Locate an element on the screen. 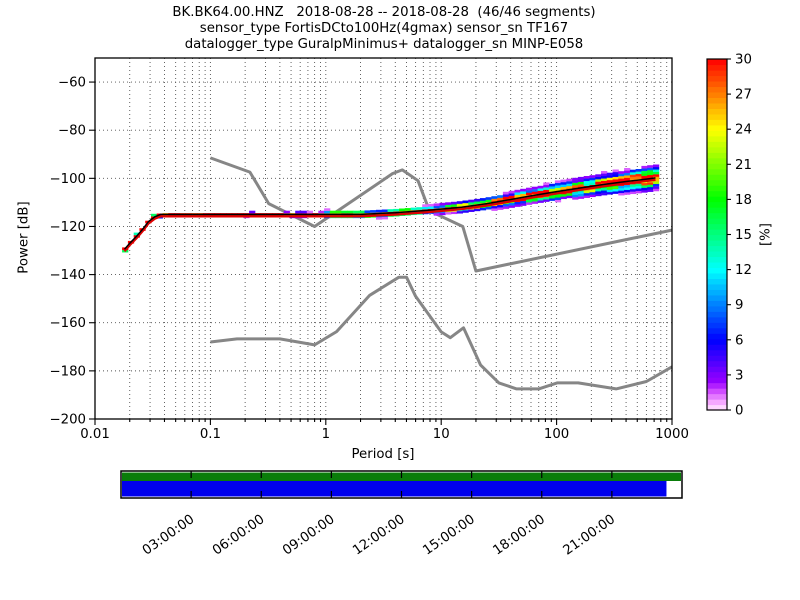 The width and height of the screenshot is (800, 600). colorbar-tick-label: 27 is located at coordinates (743, 95).